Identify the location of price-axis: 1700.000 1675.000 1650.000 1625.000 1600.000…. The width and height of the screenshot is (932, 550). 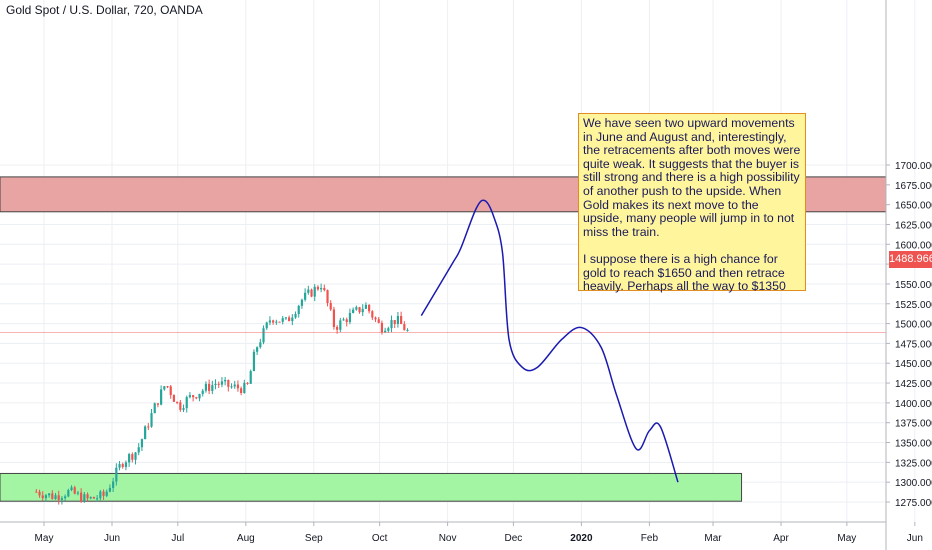
(908, 275).